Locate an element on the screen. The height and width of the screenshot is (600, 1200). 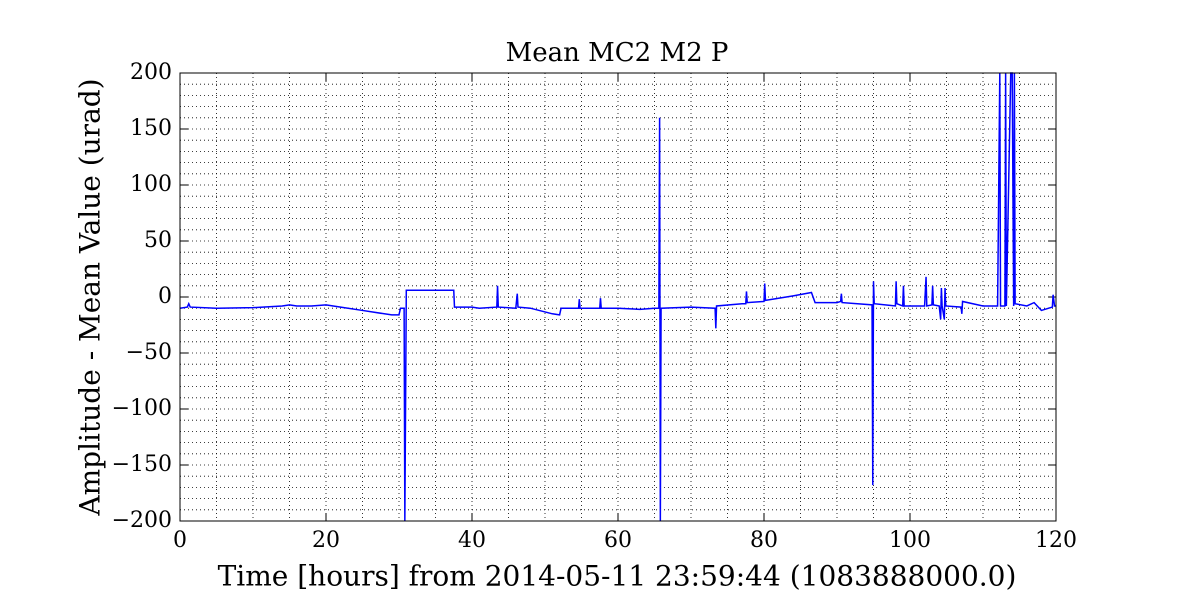
x-tick-label: 0 is located at coordinates (180, 540).